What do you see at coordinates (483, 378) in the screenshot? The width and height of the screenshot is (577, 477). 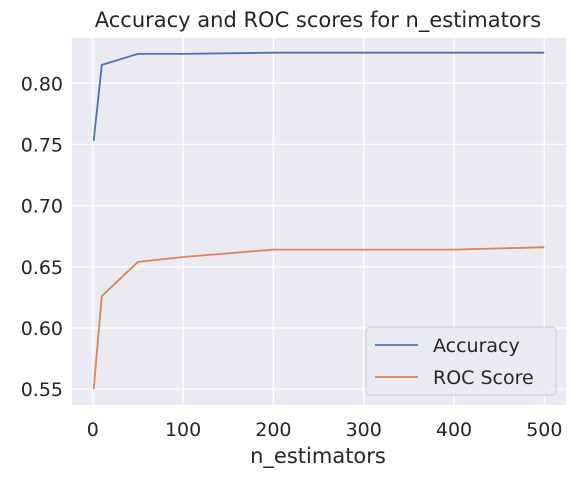 I see `legend-label: ROC Score` at bounding box center [483, 378].